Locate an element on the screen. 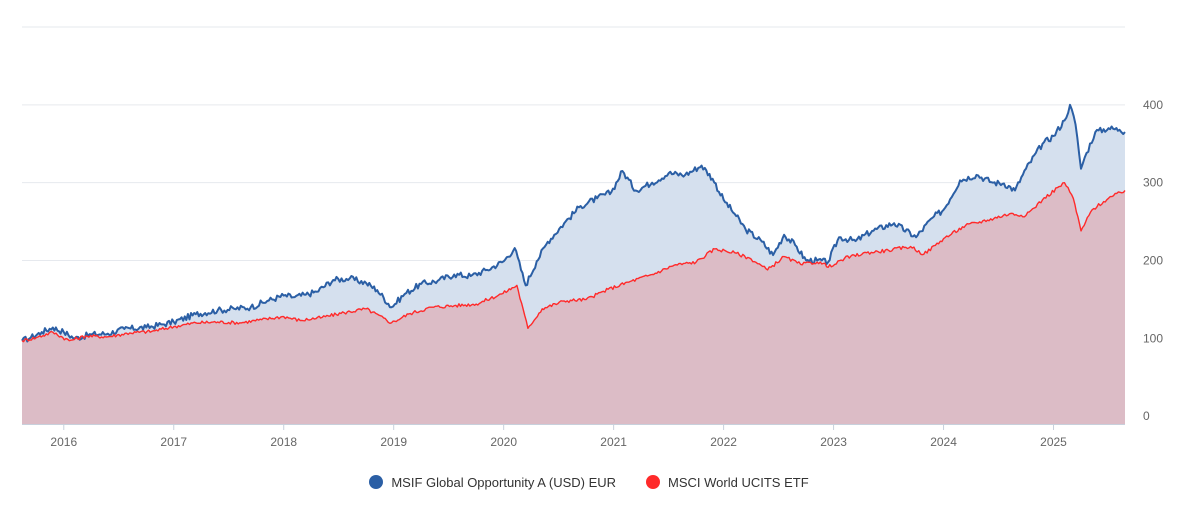 This screenshot has width=1178, height=517. x-tick-label: 2018 is located at coordinates (283, 442).